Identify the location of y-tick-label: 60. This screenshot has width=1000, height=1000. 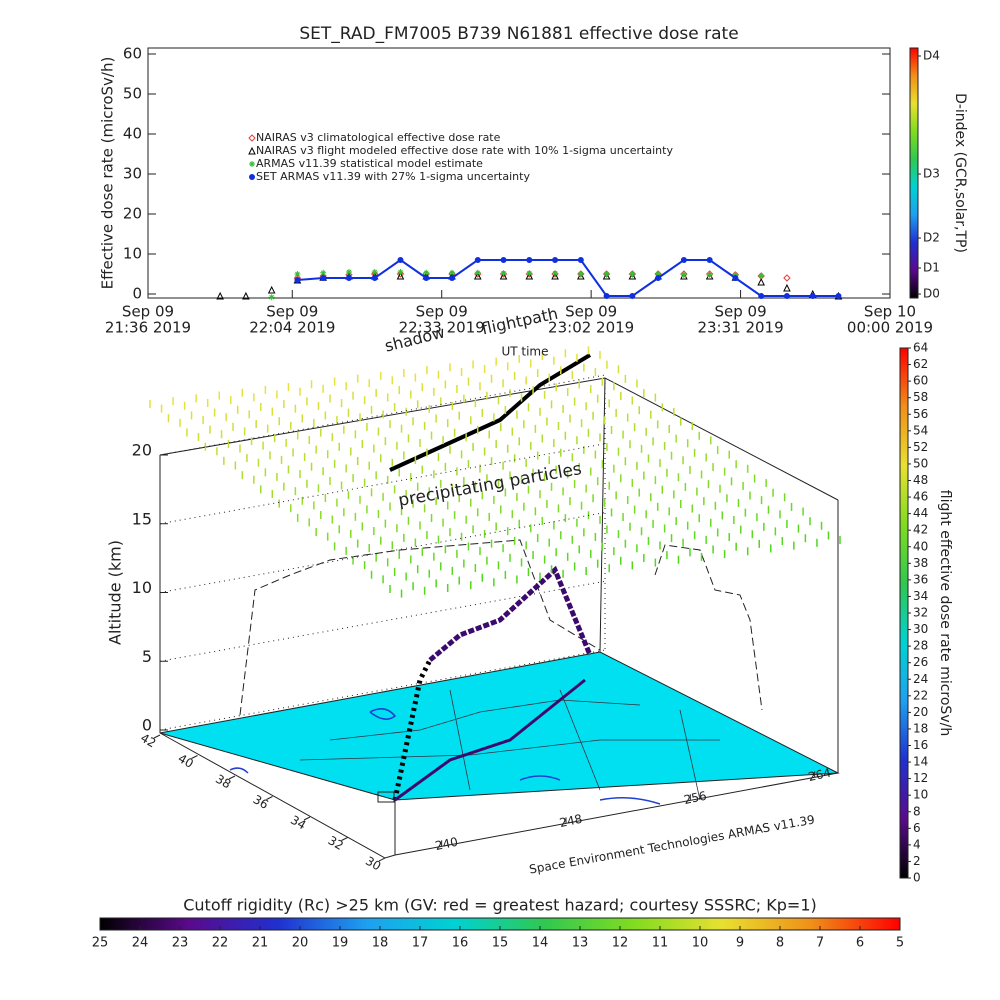
(132, 54).